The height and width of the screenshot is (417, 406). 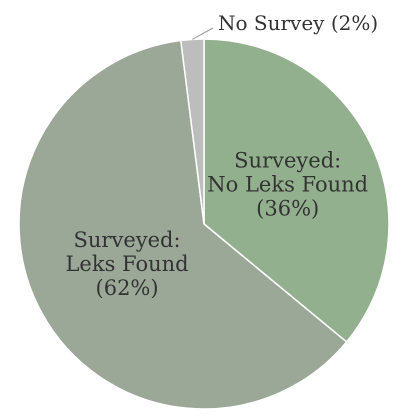 I want to click on slice-label-leks-found: Surveyed: Leks Found (62%), so click(x=126, y=264).